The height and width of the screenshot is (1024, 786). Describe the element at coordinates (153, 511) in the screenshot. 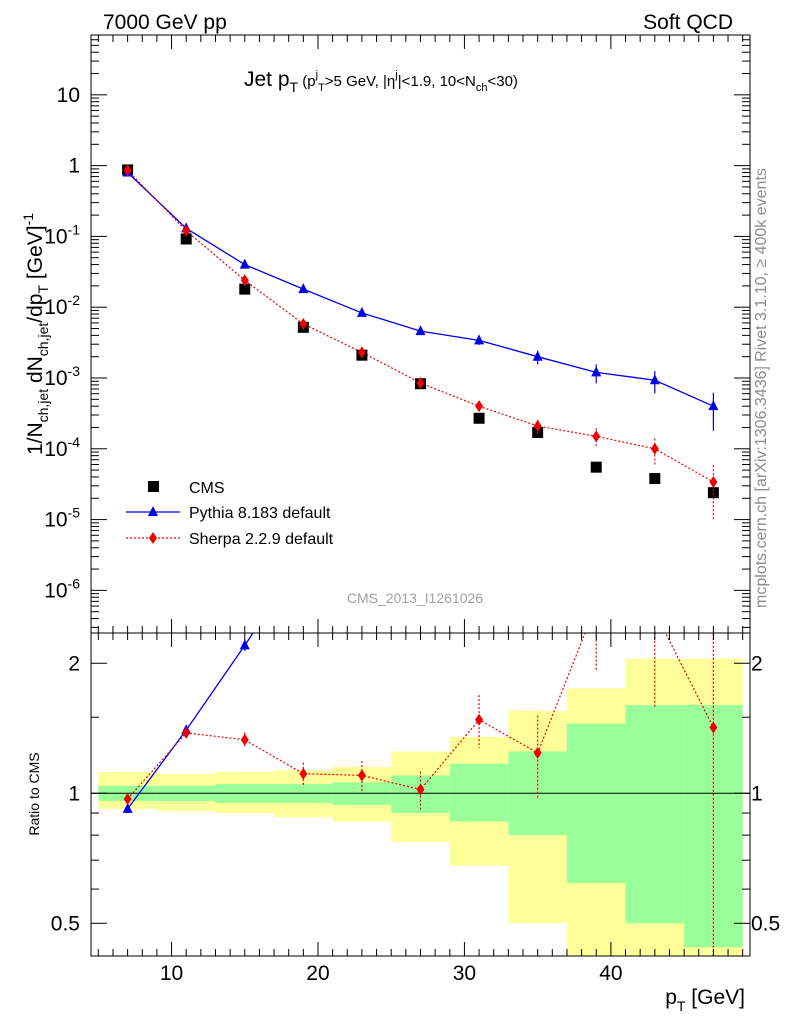

I see `legend-pythia-marker` at that location.